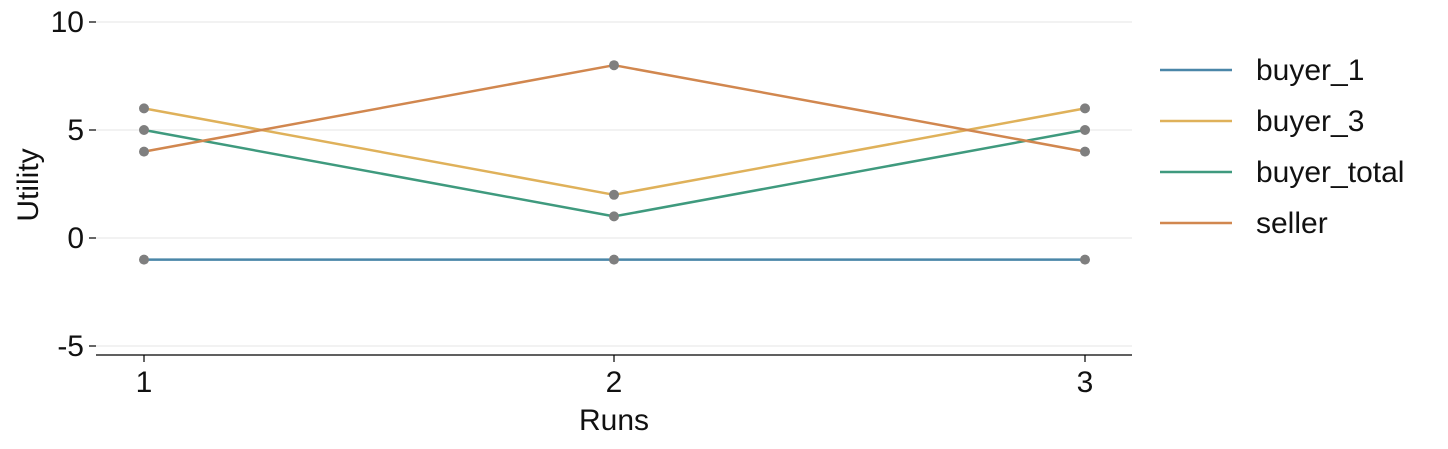 This screenshot has width=1448, height=449. I want to click on x-axis-ticks: 1 2 3, so click(615, 377).